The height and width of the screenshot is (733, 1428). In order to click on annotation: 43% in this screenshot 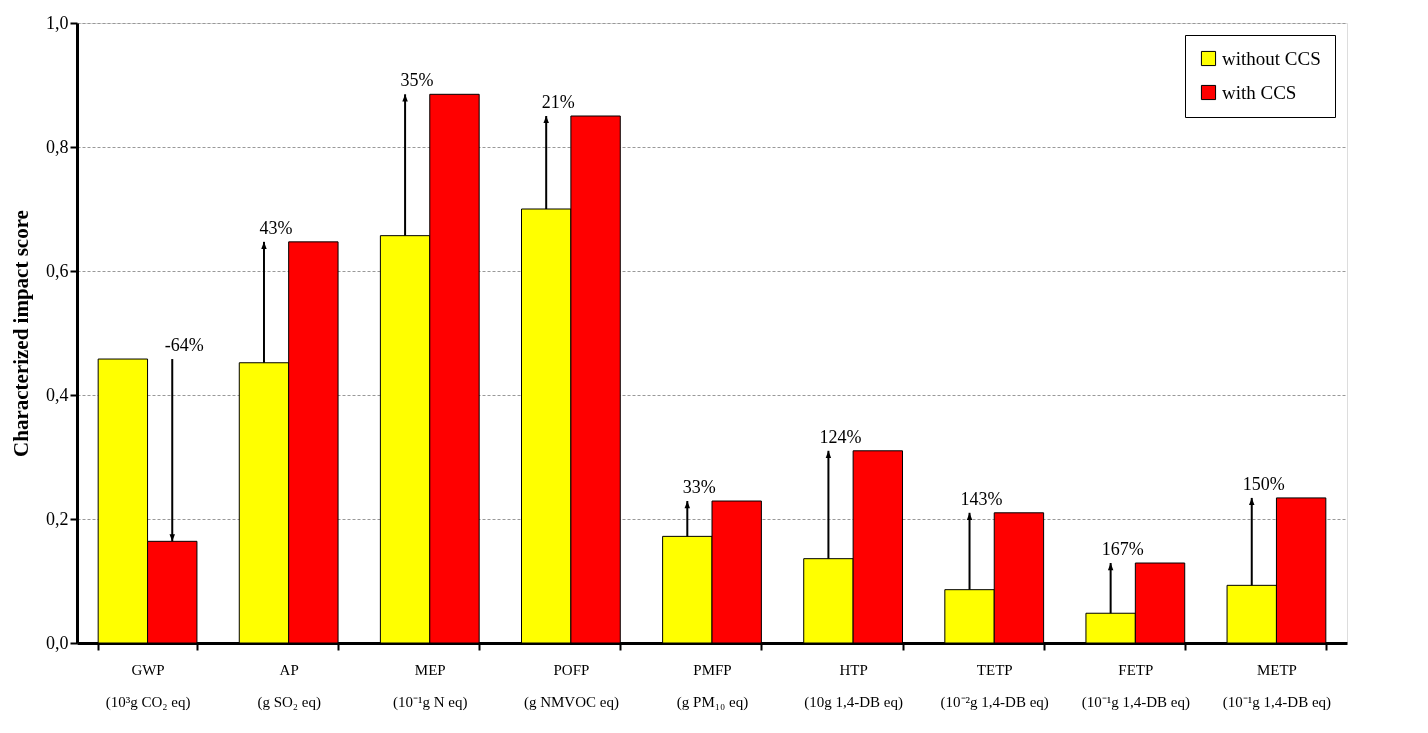, I will do `click(276, 227)`.